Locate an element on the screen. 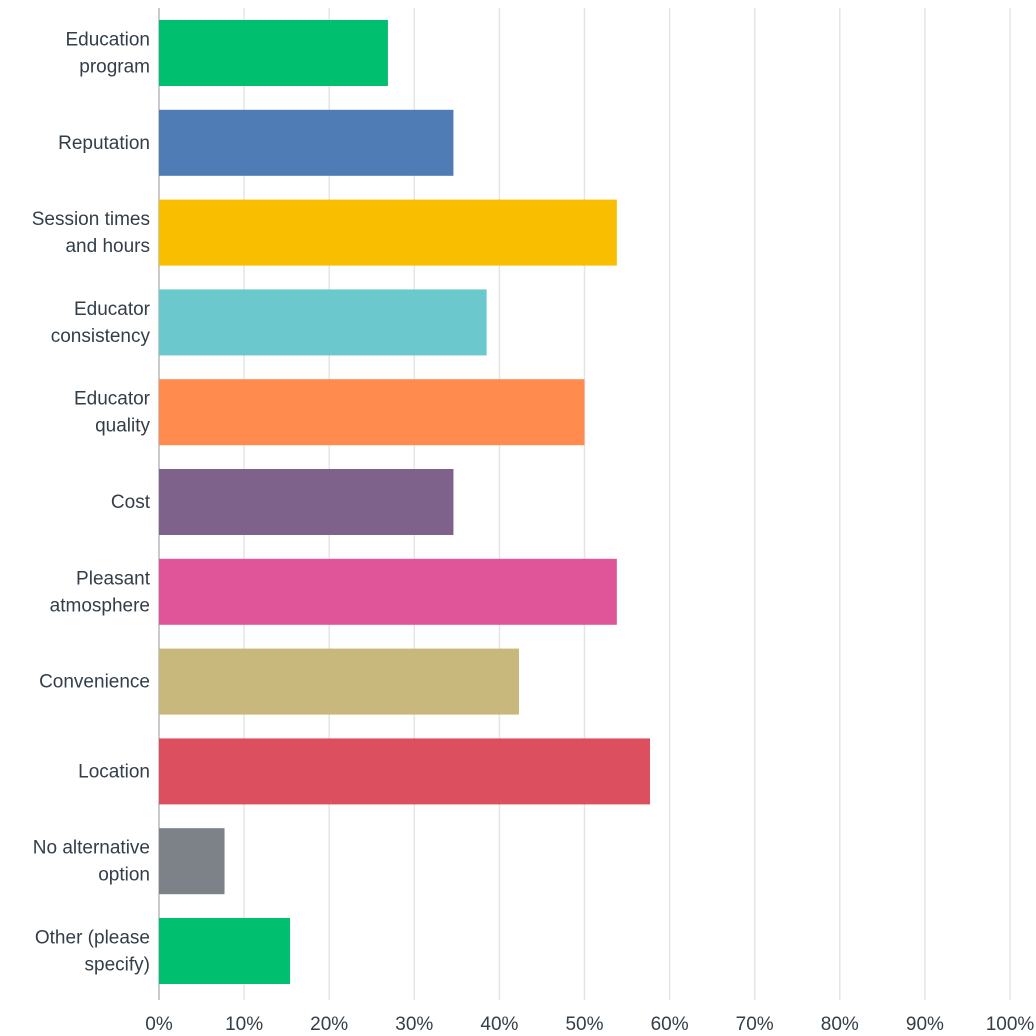  category-label-line: Other (please is located at coordinates (92, 938).